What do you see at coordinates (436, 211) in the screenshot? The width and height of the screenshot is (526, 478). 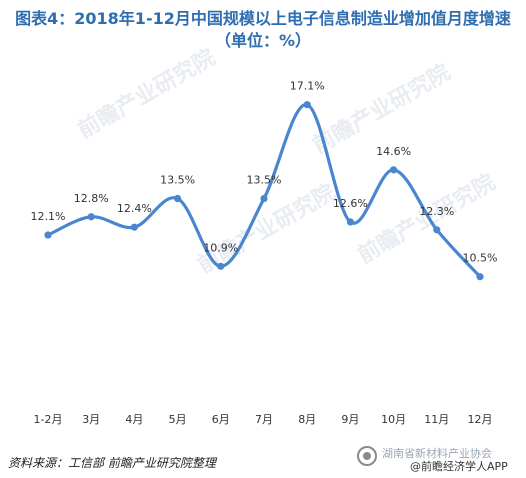 I see `data-label: 12.3%` at bounding box center [436, 211].